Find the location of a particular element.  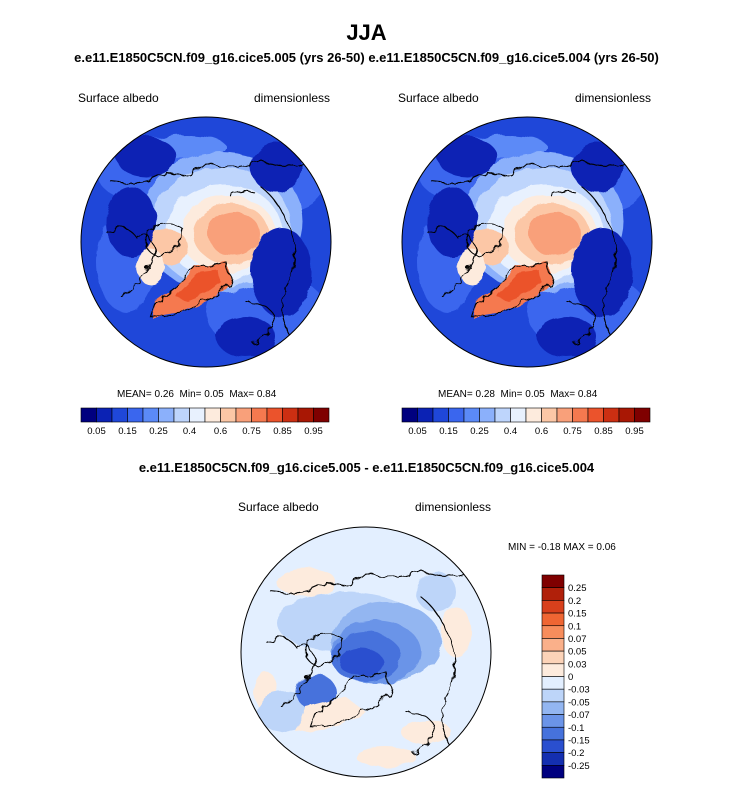

panel3-min: -0.18 is located at coordinates (549, 547).